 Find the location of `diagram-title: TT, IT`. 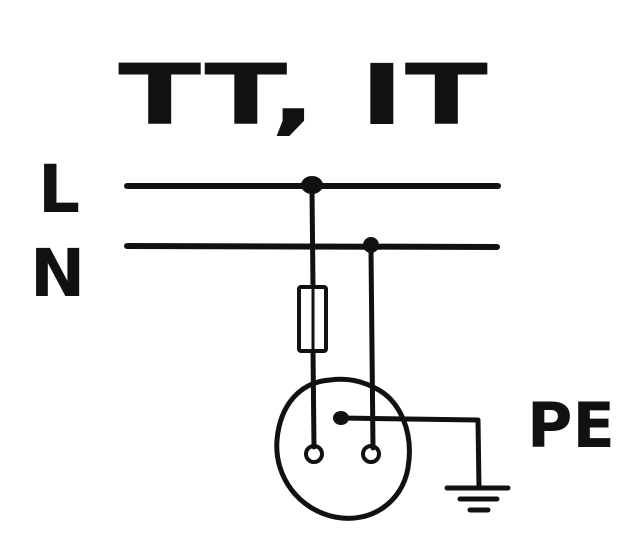

diagram-title: TT, IT is located at coordinates (303, 95).